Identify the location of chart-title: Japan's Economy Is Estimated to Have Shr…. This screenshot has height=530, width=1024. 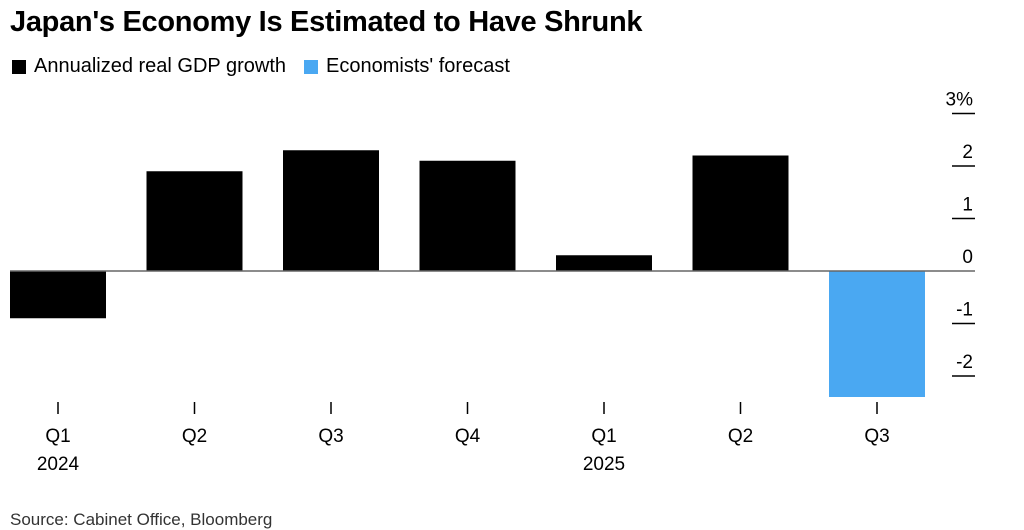
(326, 22).